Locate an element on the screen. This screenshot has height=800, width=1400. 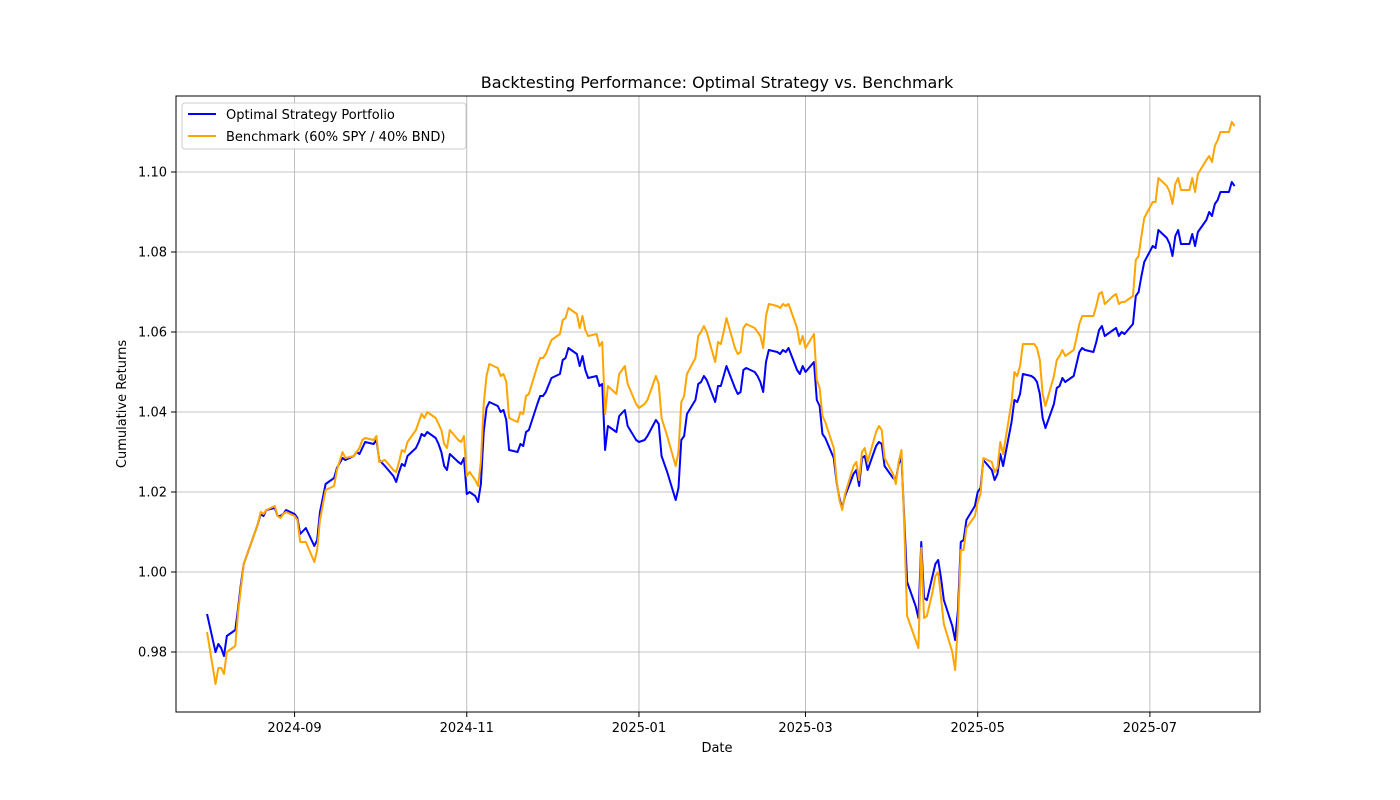
legend-label-benchmark: Benchmark (60% SPY / 40% BND) is located at coordinates (335, 137).